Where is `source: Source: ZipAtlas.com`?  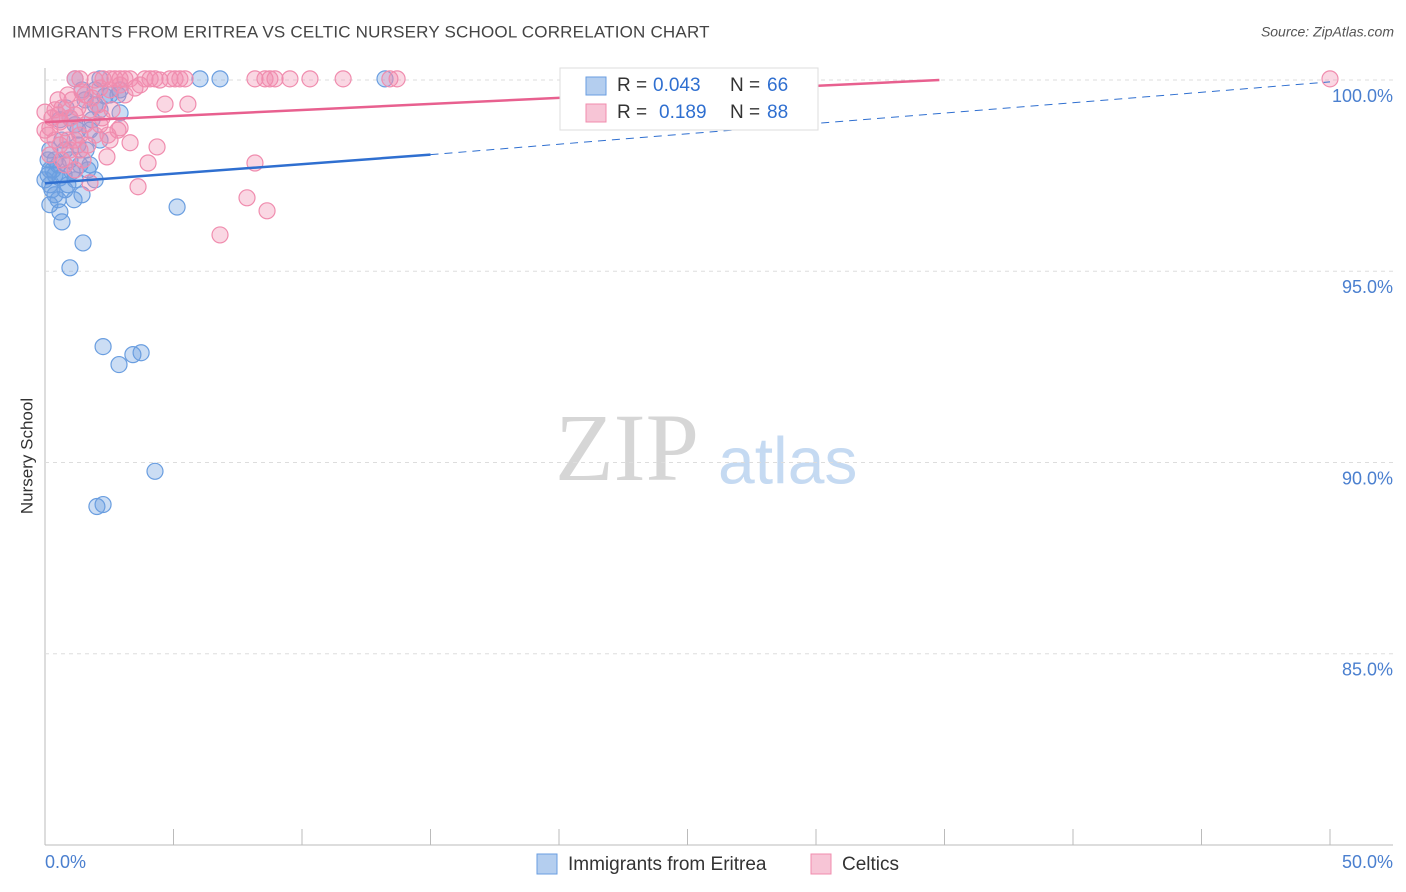 source: Source: ZipAtlas.com is located at coordinates (1327, 32).